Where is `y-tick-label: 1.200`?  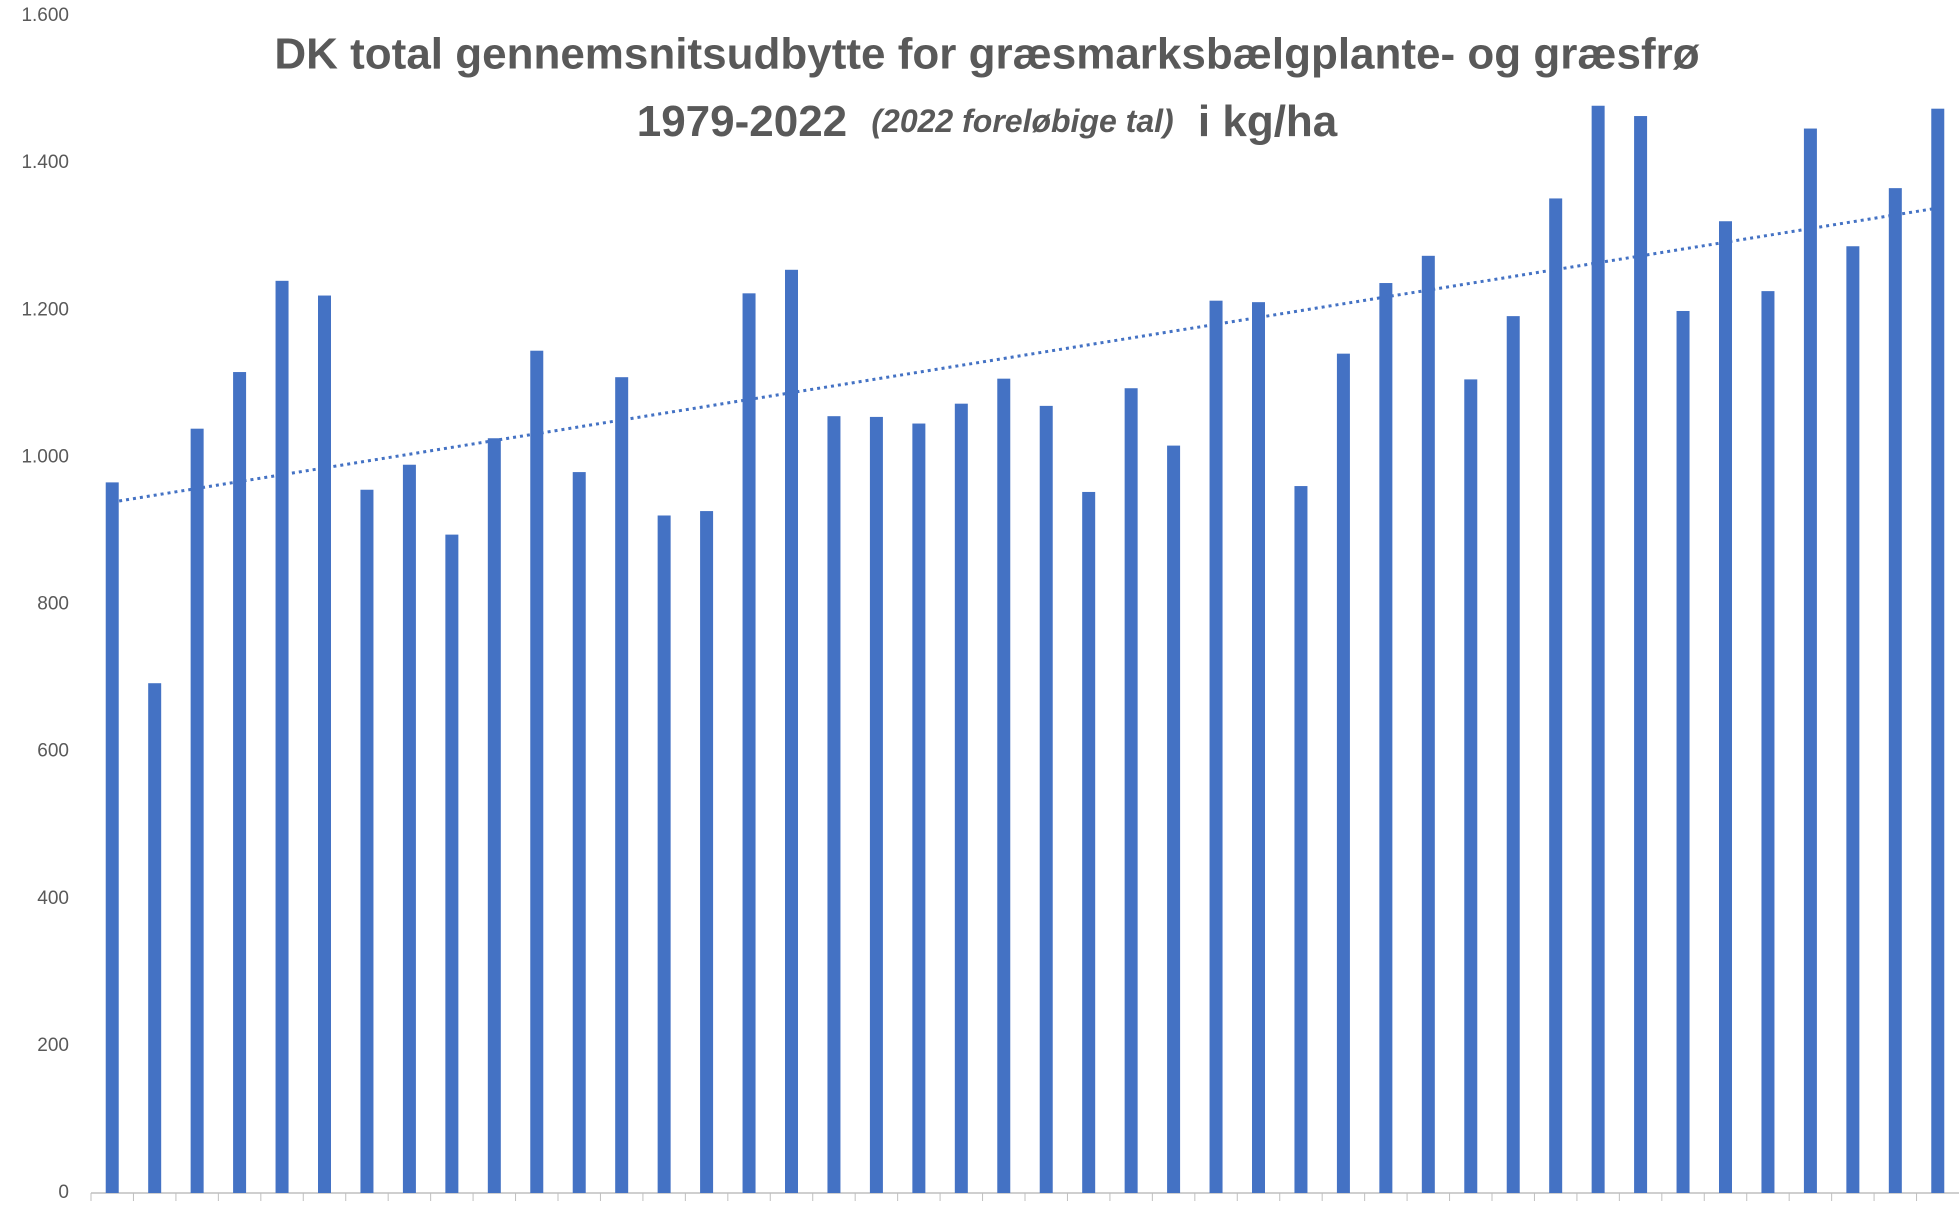
y-tick-label: 1.200 is located at coordinates (45, 309).